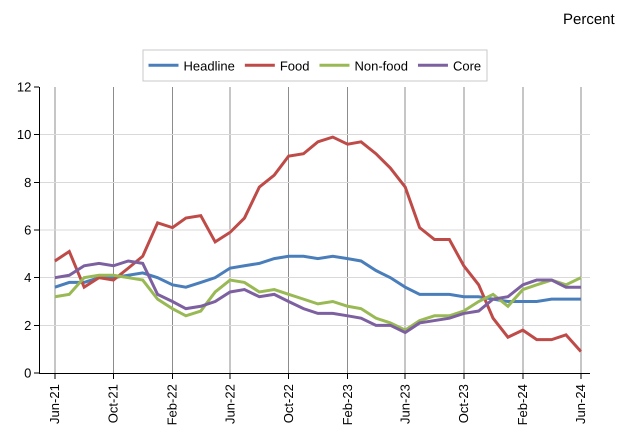 This screenshot has height=437, width=619. What do you see at coordinates (381, 66) in the screenshot?
I see `legend-label: Non-food` at bounding box center [381, 66].